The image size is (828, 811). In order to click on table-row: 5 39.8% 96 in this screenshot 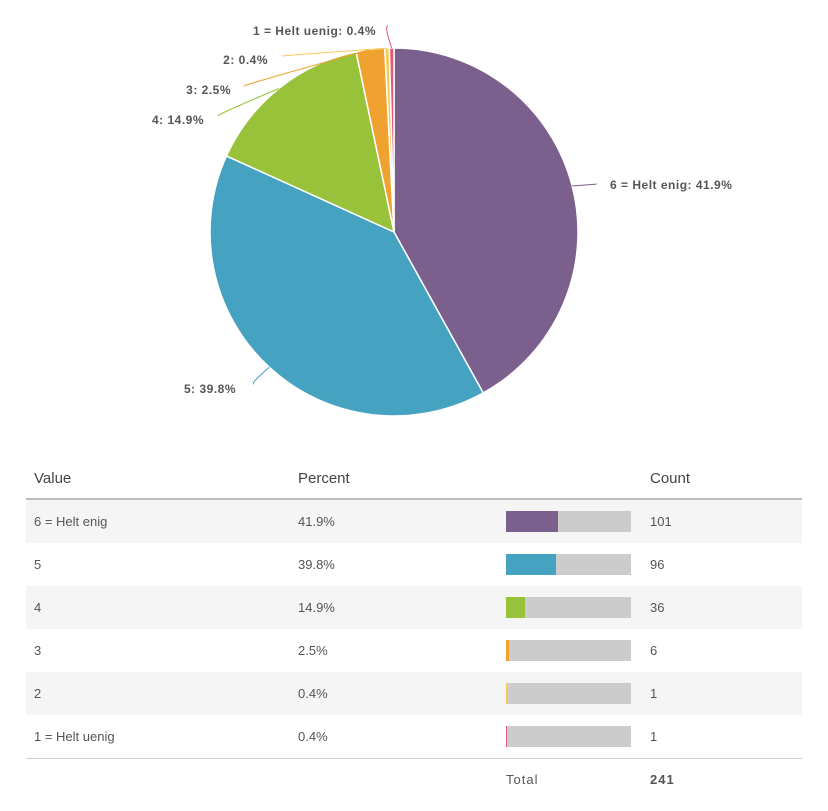, I will do `click(414, 564)`.